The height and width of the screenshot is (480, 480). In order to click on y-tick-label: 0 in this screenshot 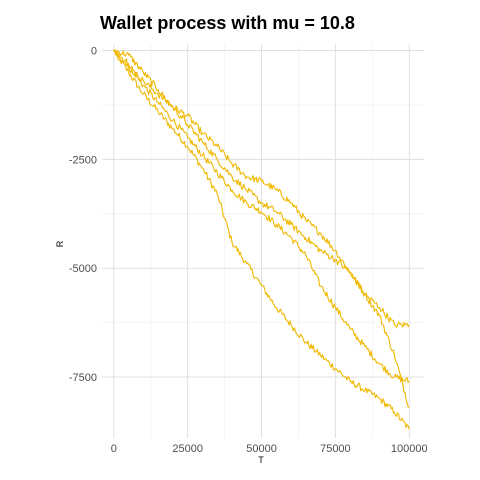, I will do `click(94, 52)`.